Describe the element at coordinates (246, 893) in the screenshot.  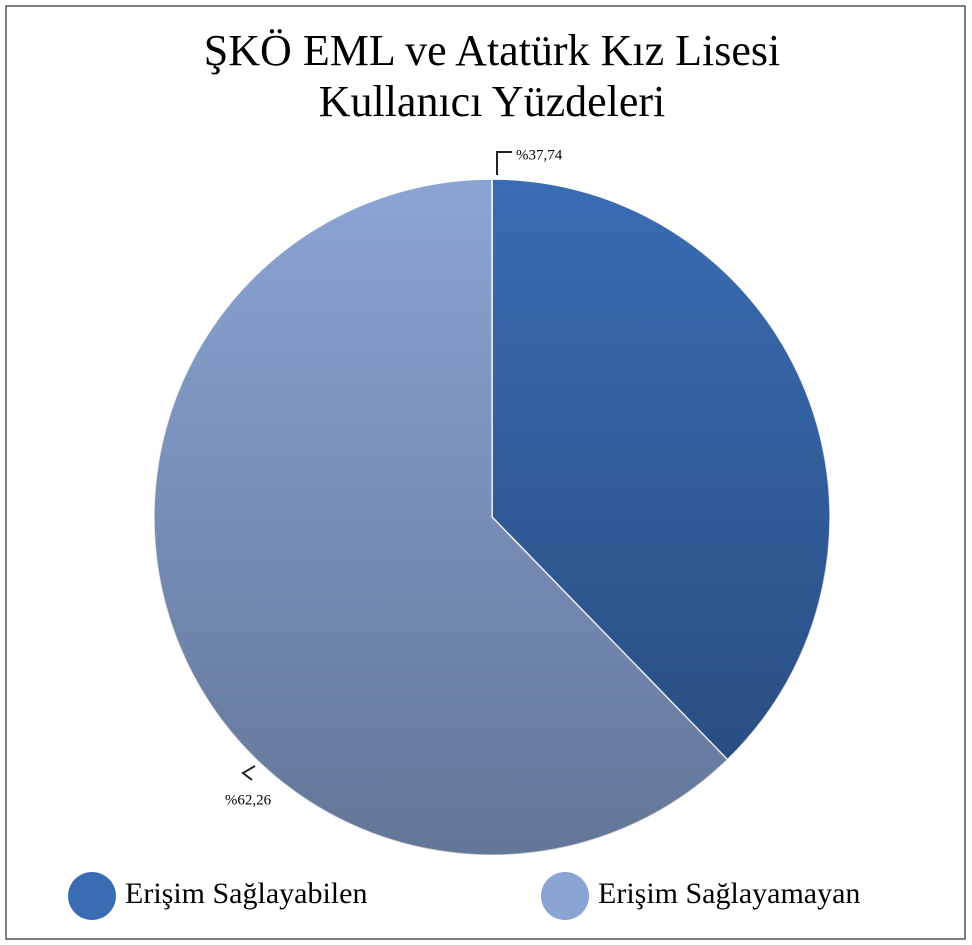
I see `legend-label: Erişim Sağlayabilen` at that location.